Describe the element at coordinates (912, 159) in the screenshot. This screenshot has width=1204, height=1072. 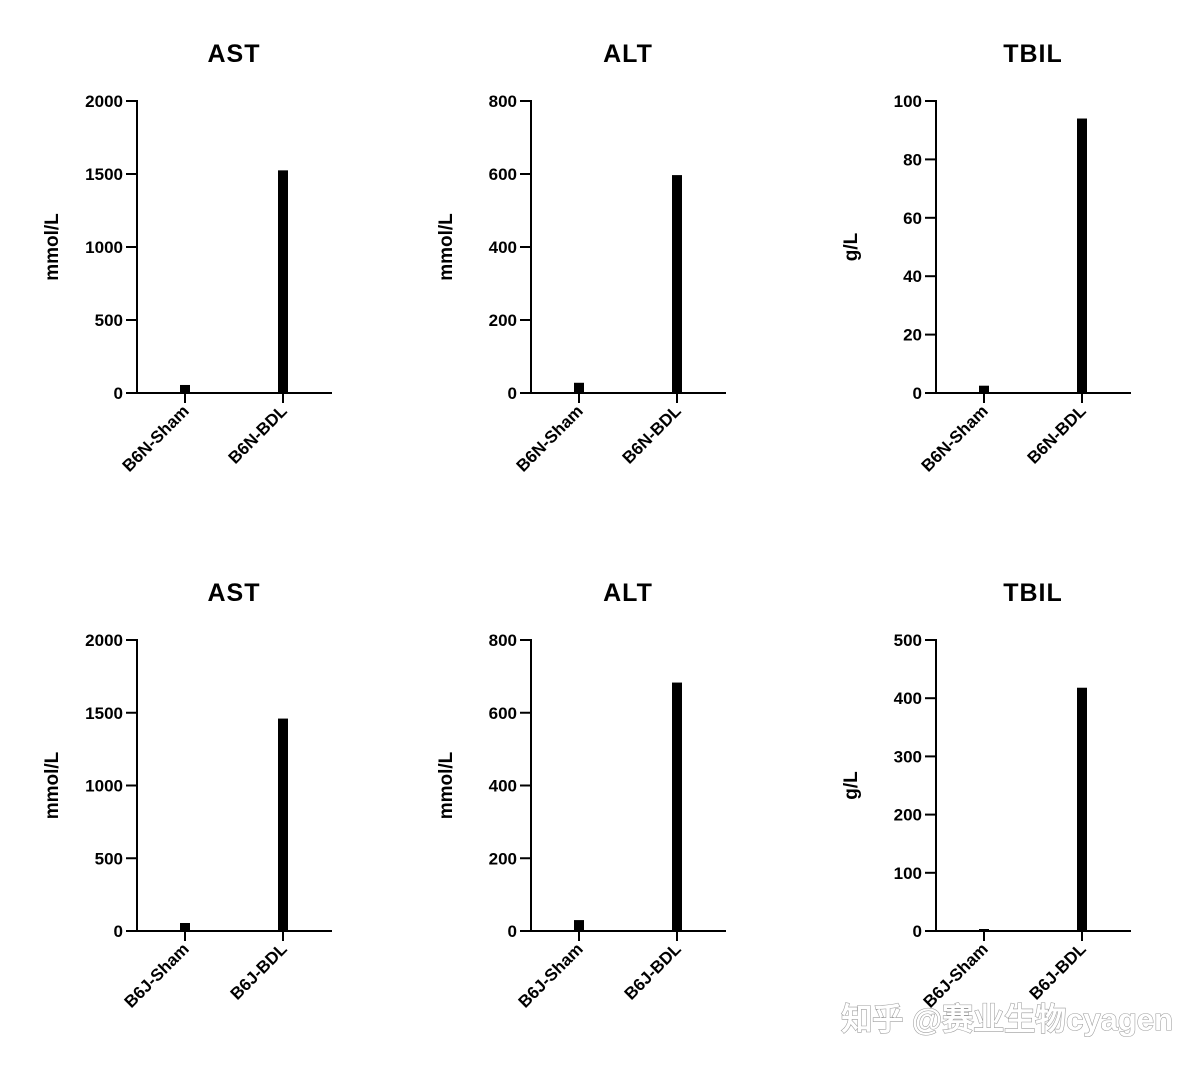
I see `y-tick-label: 80` at that location.